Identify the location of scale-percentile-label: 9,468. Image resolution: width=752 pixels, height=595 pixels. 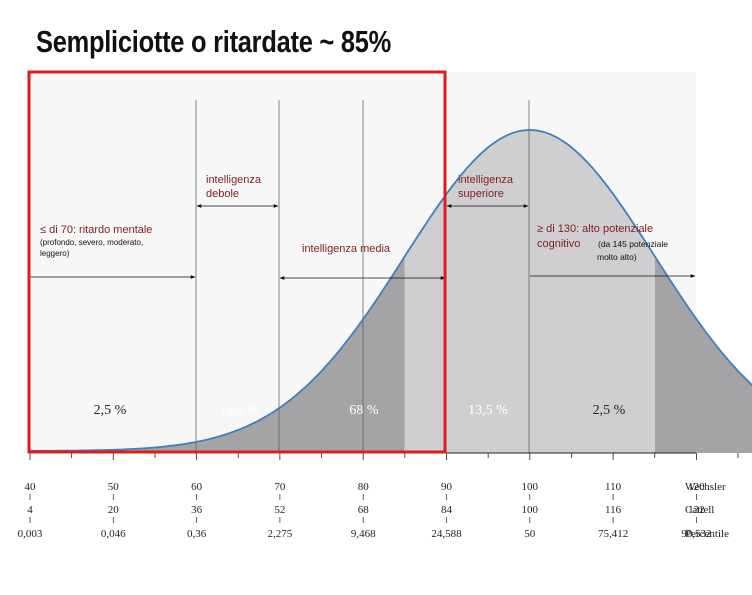
(363, 534).